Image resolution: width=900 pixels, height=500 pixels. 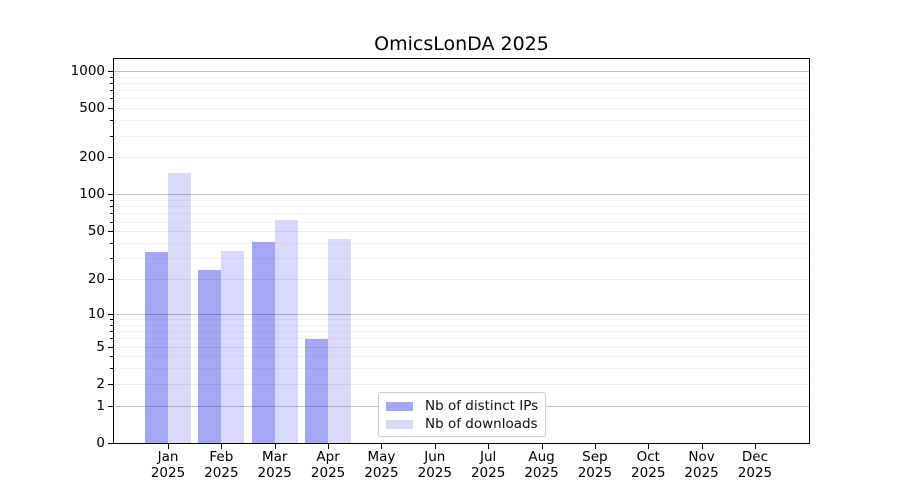 I want to click on legend-swatch-distinct-ips, so click(x=399, y=406).